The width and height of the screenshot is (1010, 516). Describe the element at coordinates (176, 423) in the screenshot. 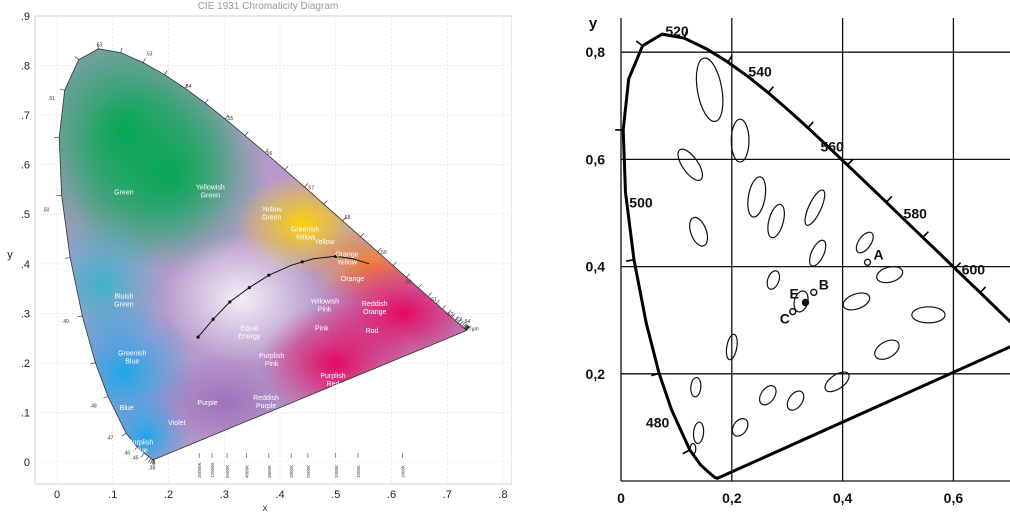

I see `region-label-line: Violet` at that location.